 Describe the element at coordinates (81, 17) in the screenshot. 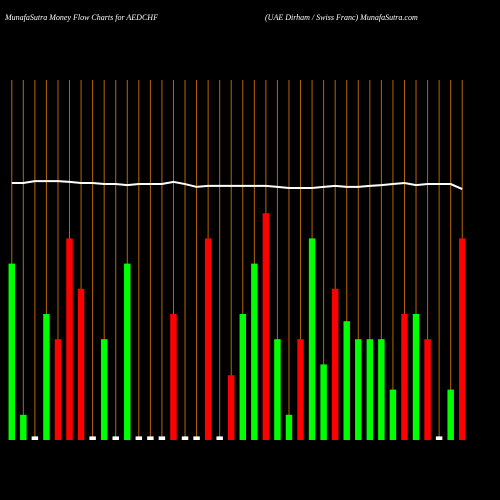

I see `chart-title: MunafaSutra Money Flow Charts for AEDCHF` at that location.